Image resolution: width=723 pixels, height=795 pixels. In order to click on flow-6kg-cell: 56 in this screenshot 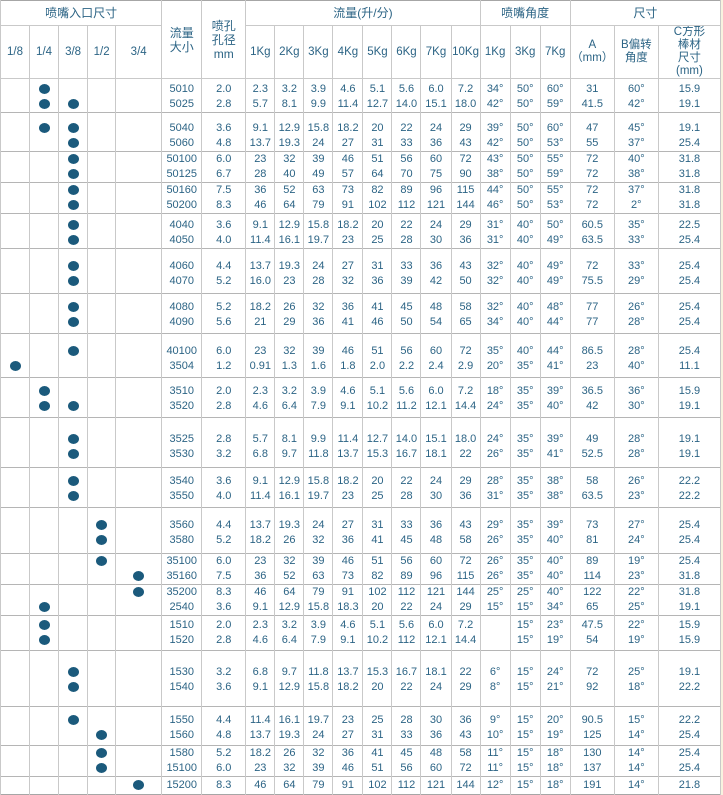, I will do `click(406, 769)`.